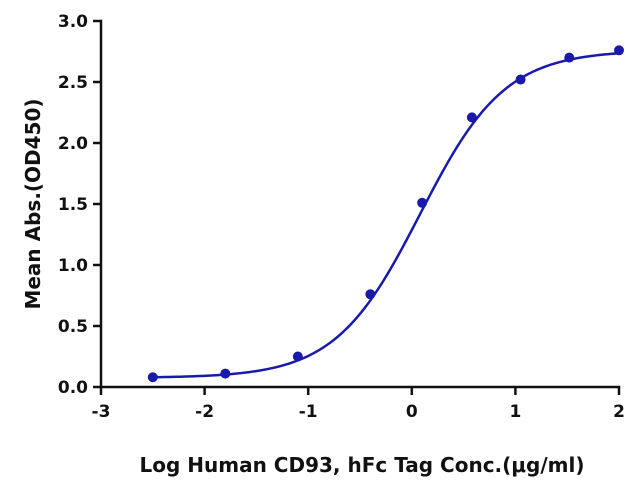 The height and width of the screenshot is (483, 637). What do you see at coordinates (619, 412) in the screenshot?
I see `x-tick-label: 2` at bounding box center [619, 412].